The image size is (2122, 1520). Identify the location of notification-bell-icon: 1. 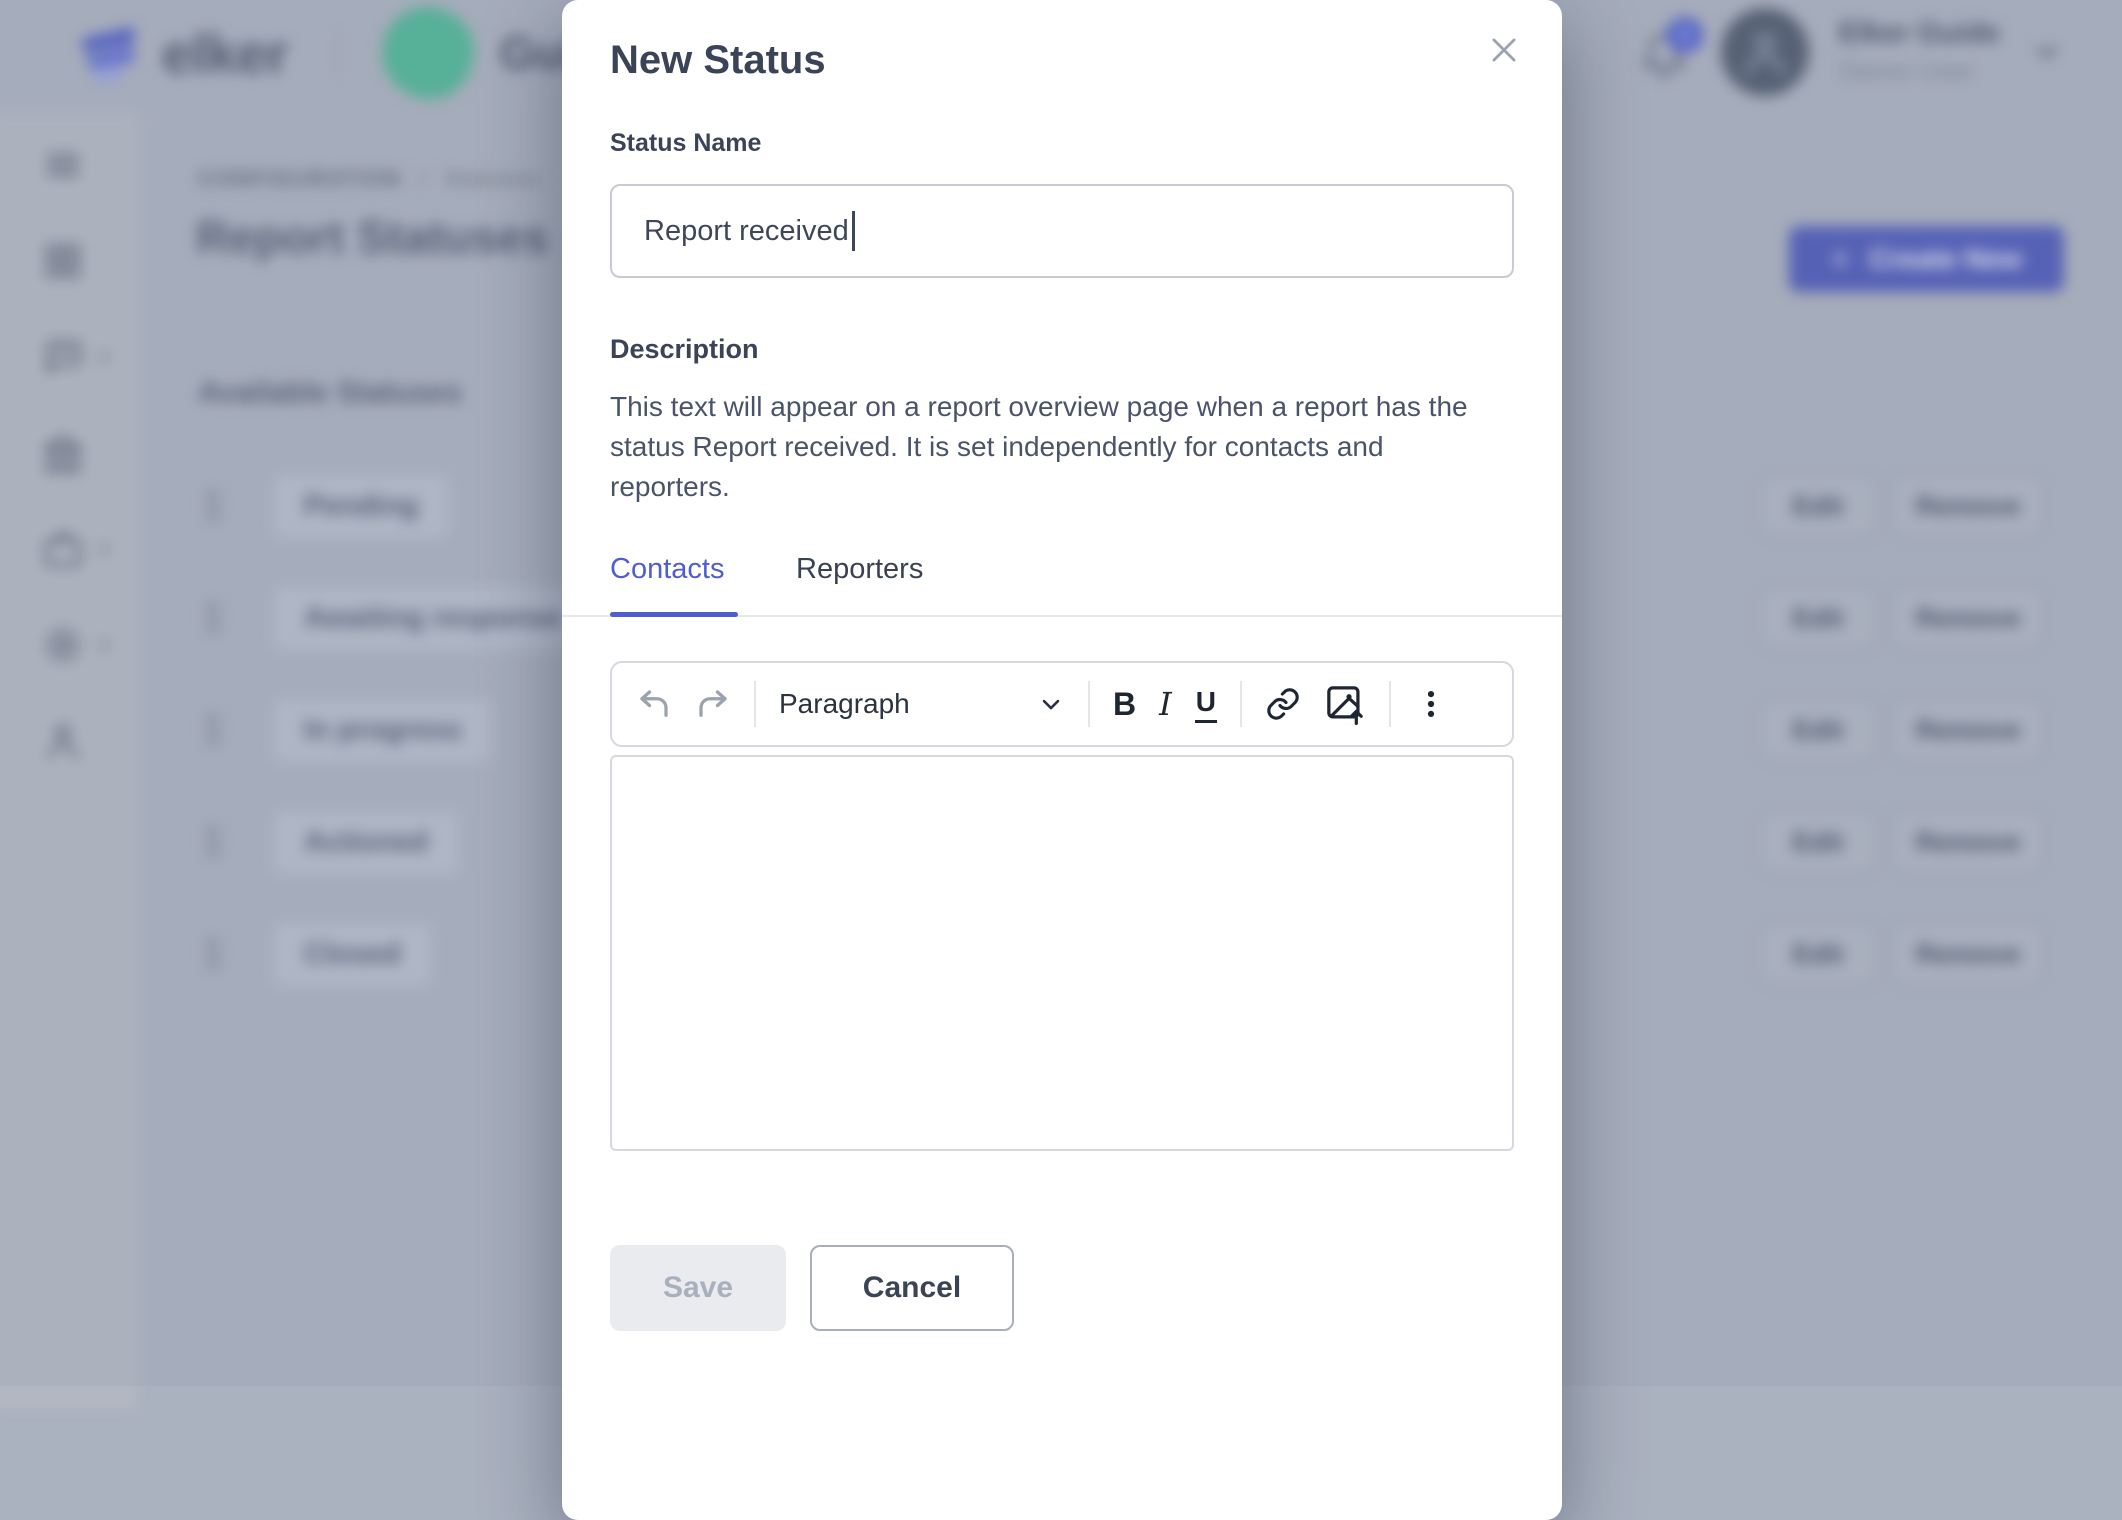
(1671, 51).